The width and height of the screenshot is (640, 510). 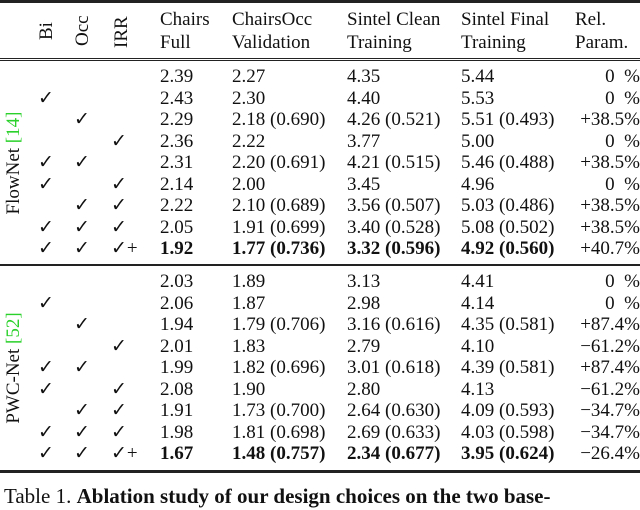 I want to click on chairsocc-value: 1.77 (0.736), so click(x=279, y=248).